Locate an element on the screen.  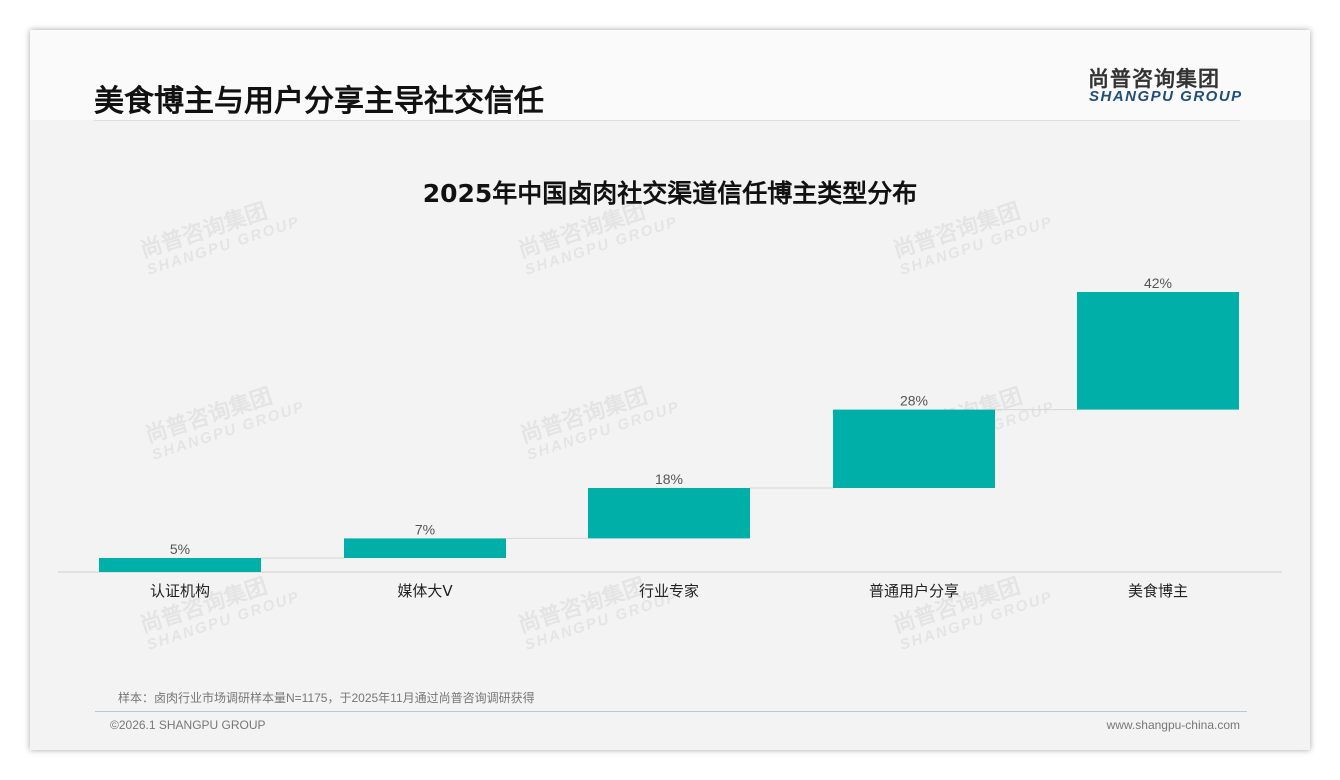
header-divider is located at coordinates (667, 120).